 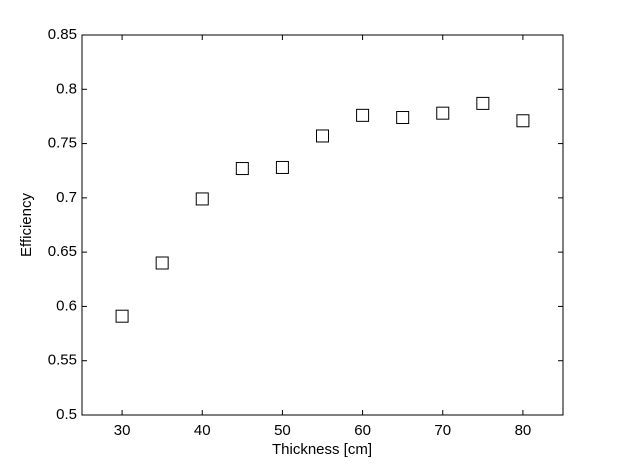 I want to click on y-tick-label: 0.75, so click(x=62, y=143).